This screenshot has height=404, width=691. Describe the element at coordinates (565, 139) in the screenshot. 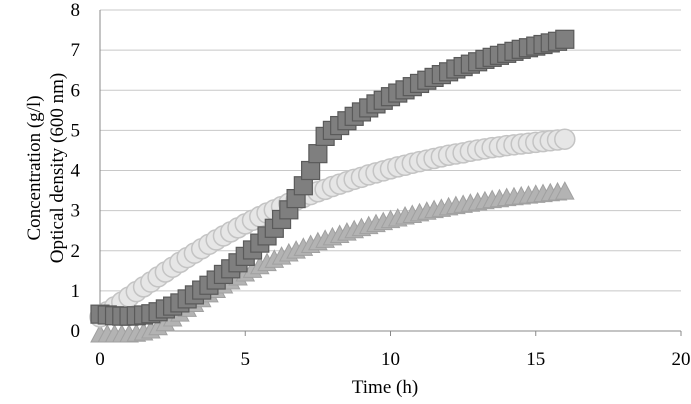

I see `data-point-circle` at that location.